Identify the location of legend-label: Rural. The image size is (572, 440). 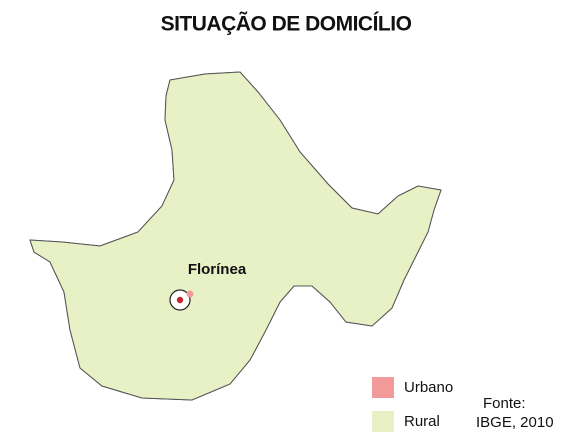
(422, 421).